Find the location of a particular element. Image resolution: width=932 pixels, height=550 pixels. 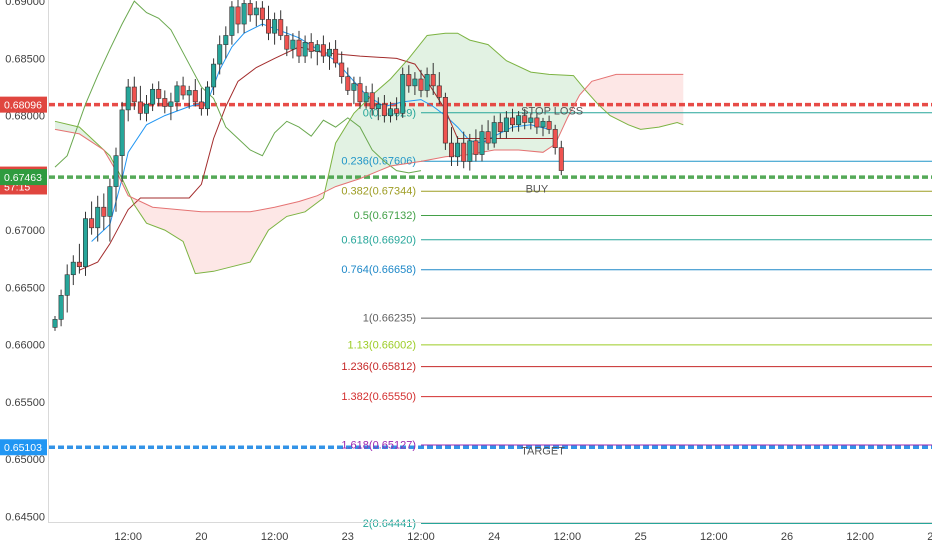

price-badge-label: 0.67463 is located at coordinates (23, 178).